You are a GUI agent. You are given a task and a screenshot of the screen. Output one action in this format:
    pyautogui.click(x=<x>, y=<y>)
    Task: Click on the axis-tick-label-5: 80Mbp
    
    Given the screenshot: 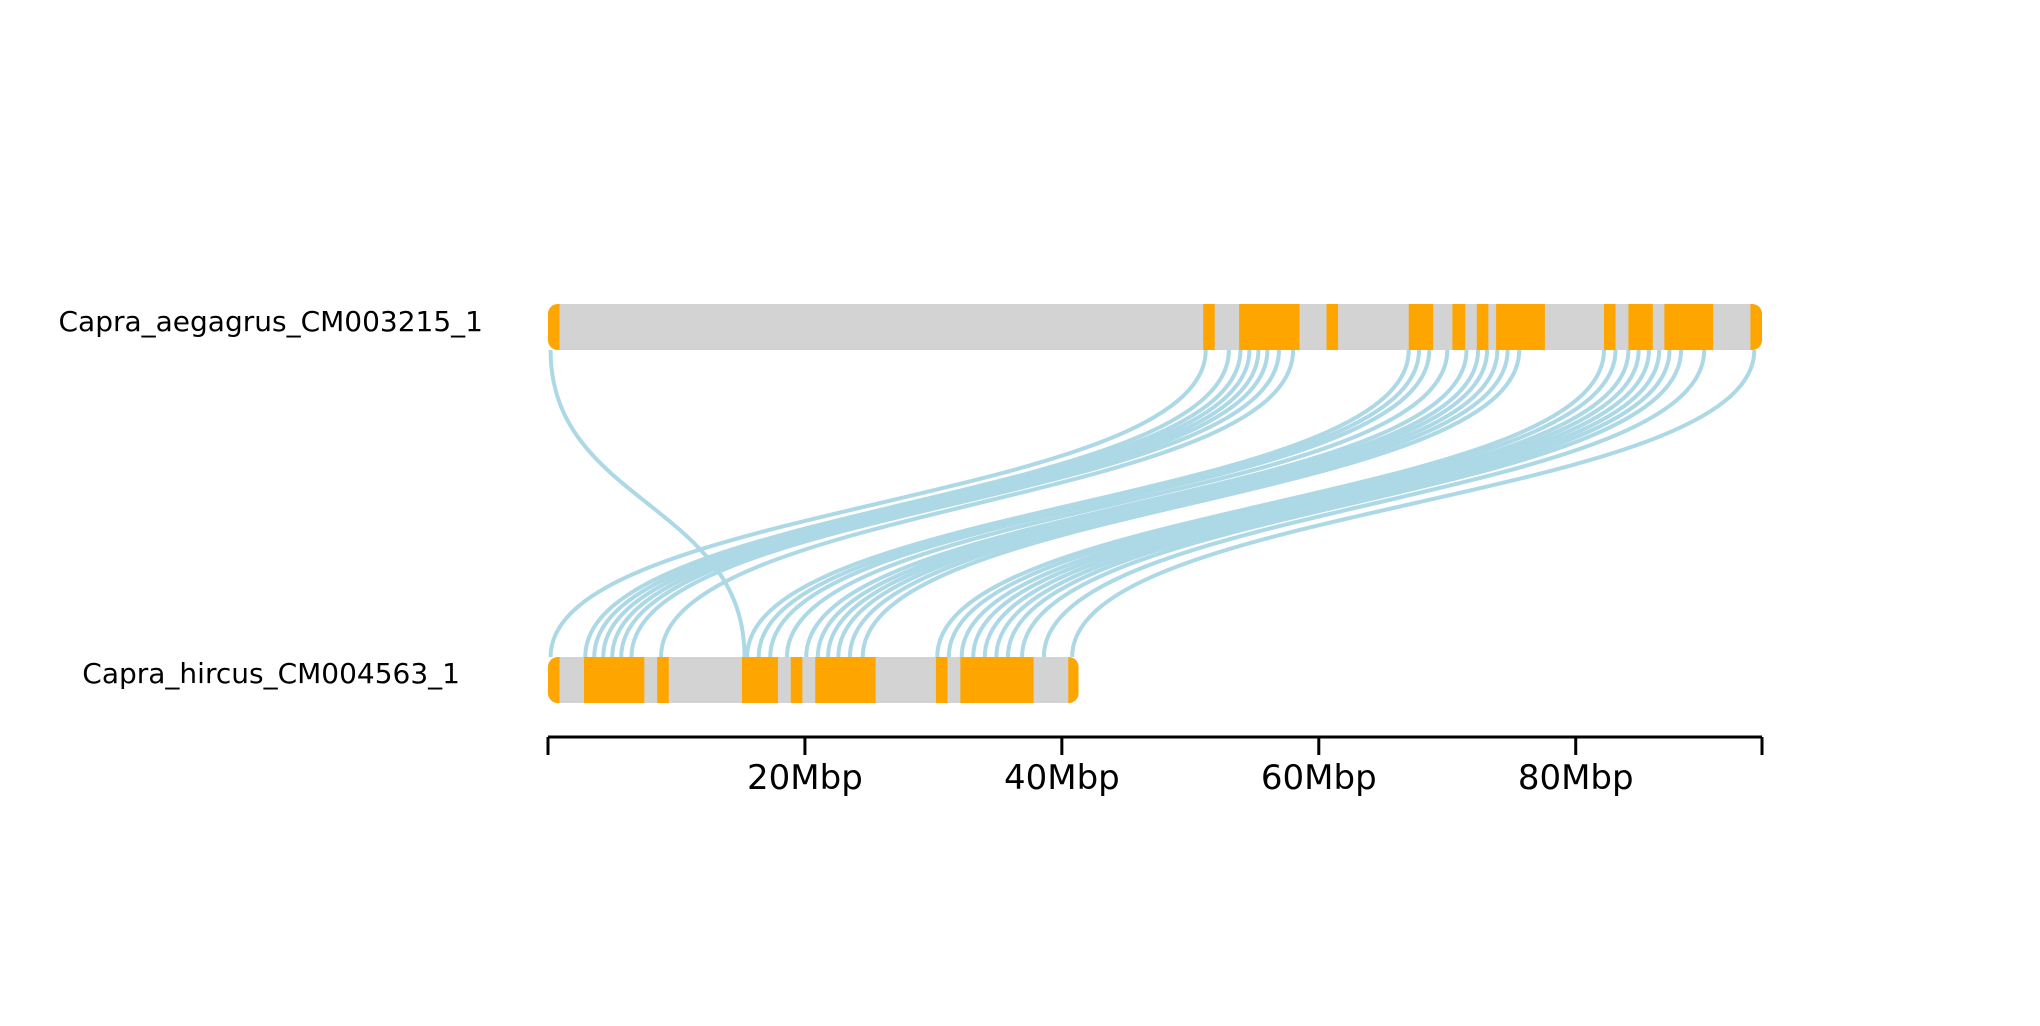 What is the action you would take?
    pyautogui.click(x=1576, y=778)
    